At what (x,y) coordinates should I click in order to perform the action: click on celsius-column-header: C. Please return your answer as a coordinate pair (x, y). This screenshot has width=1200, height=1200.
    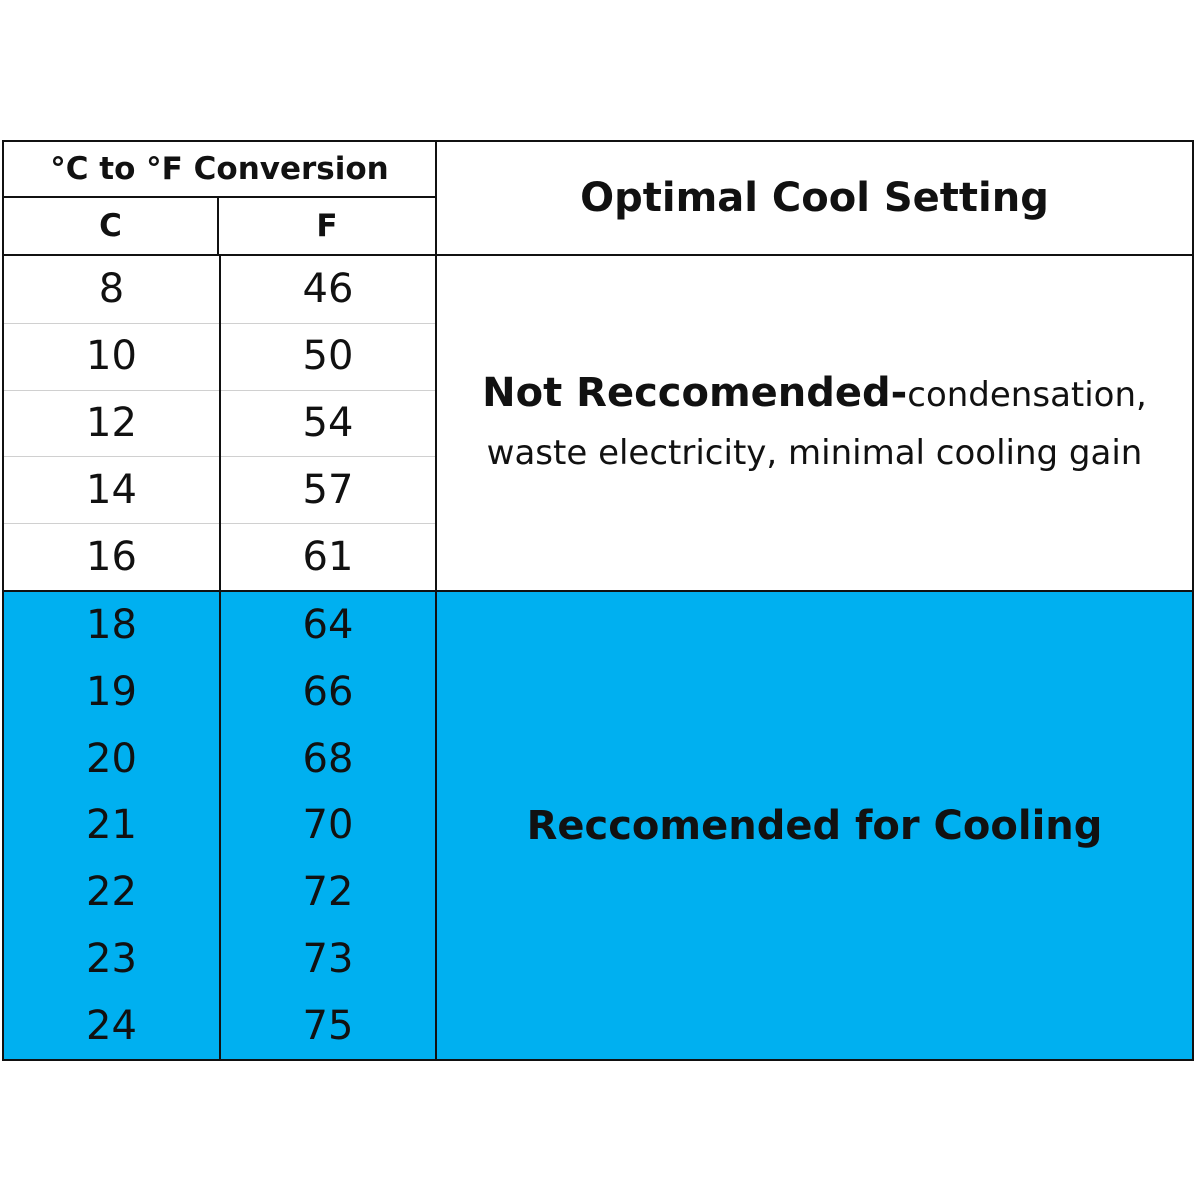
    Looking at the image, I should click on (111, 226).